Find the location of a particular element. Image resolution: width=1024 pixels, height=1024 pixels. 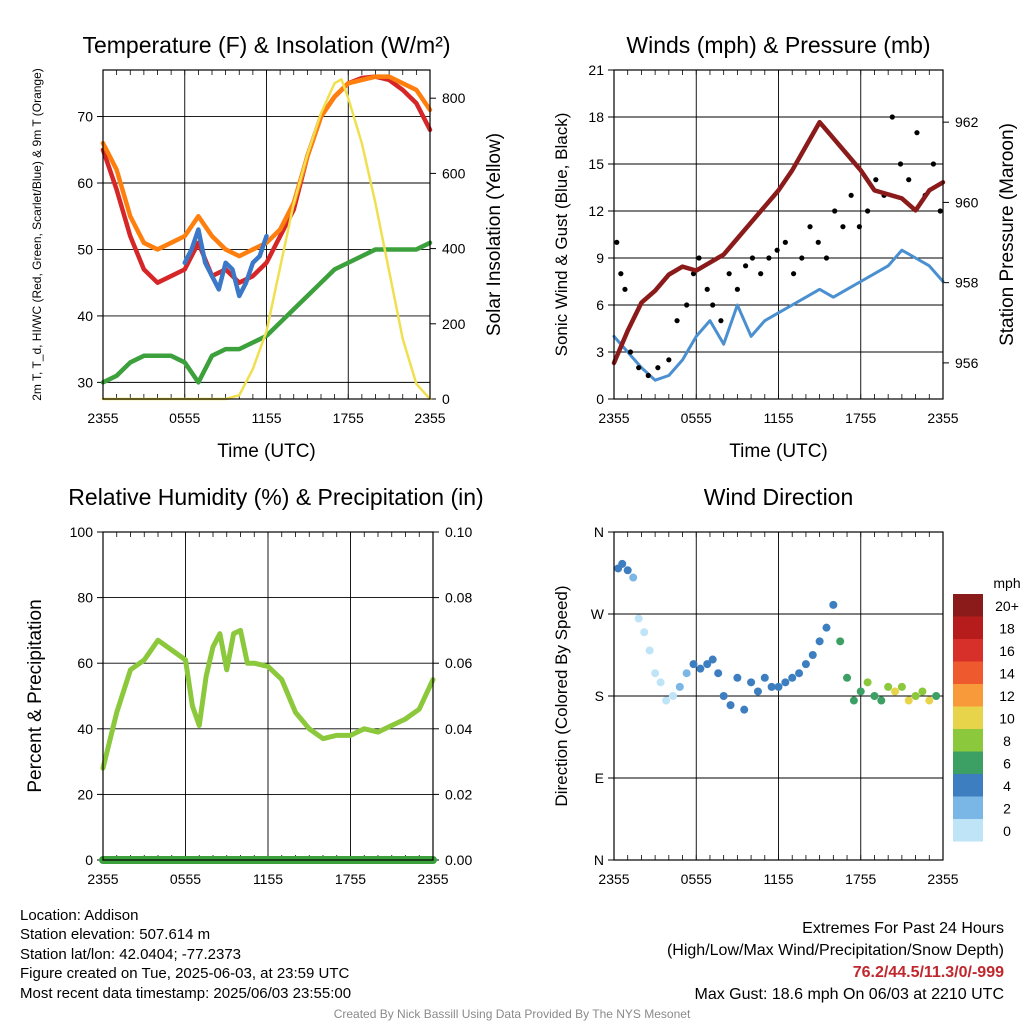

wind-ytick-label: 21 is located at coordinates (596, 70).